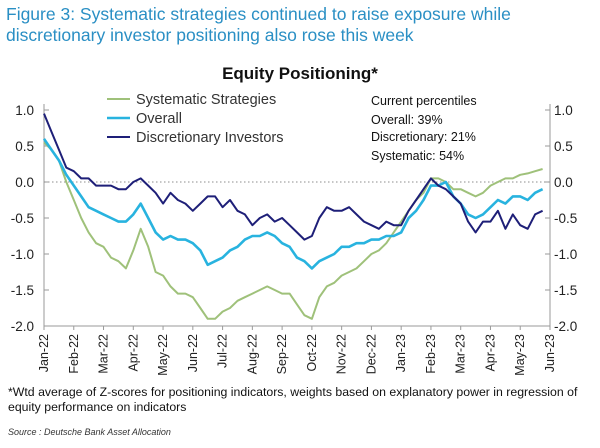 The height and width of the screenshot is (448, 600). Describe the element at coordinates (193, 353) in the screenshot. I see `x-tick-label: Jun-22` at that location.